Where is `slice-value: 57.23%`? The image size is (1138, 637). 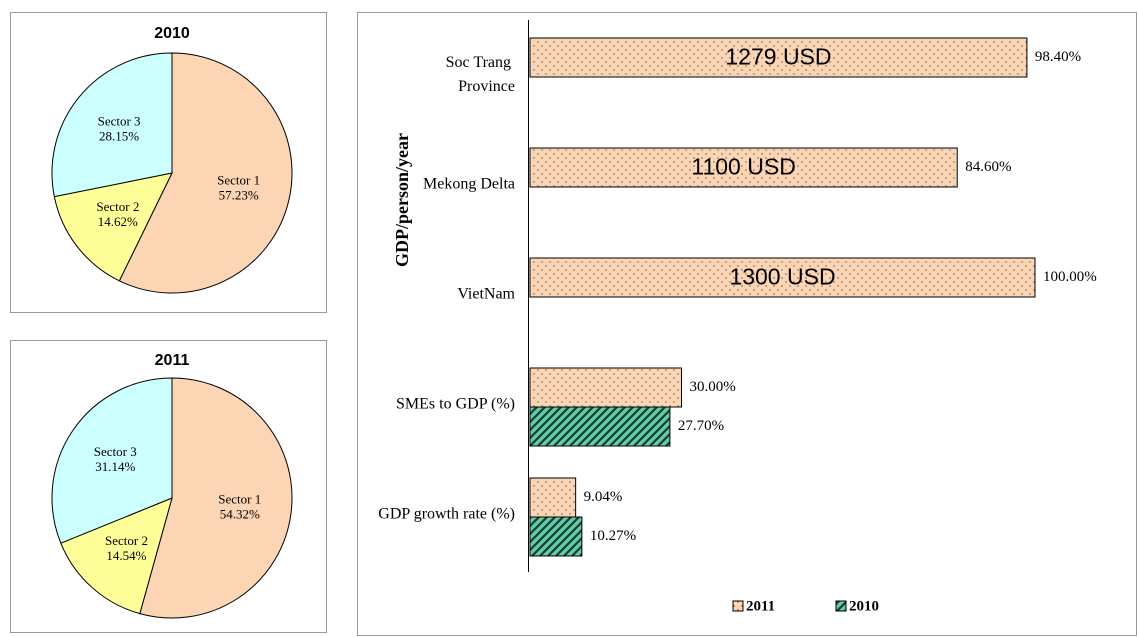
slice-value: 57.23% is located at coordinates (239, 194).